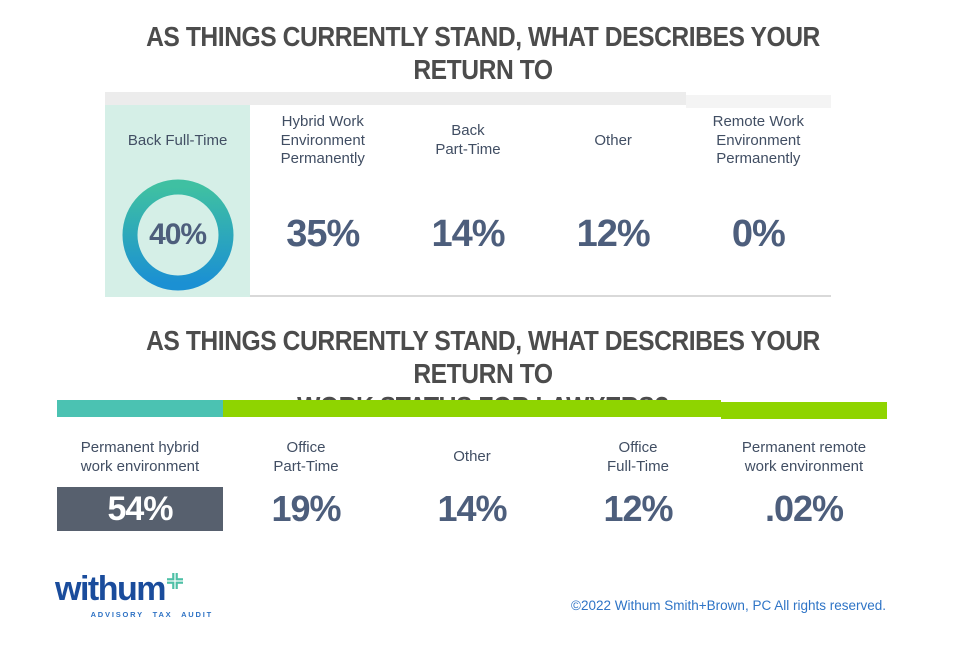 Image resolution: width=966 pixels, height=658 pixels. What do you see at coordinates (140, 509) in the screenshot?
I see `lawyers-highlight-value-box: 54%` at bounding box center [140, 509].